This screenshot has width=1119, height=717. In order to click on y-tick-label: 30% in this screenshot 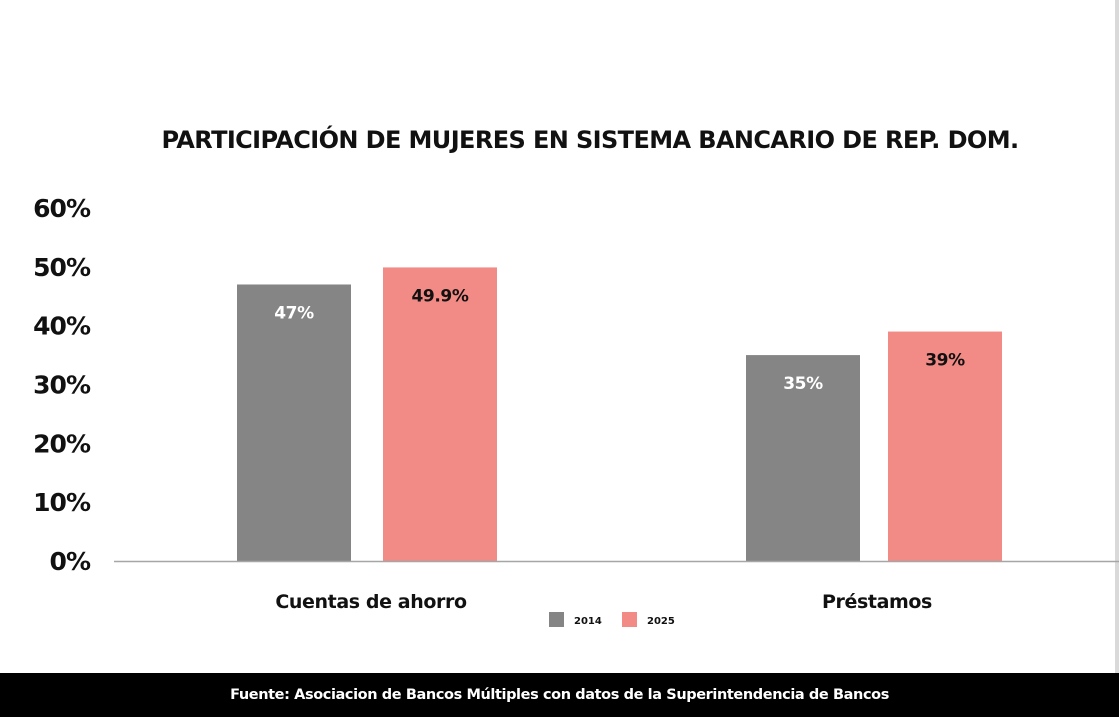, I will do `click(62, 385)`.